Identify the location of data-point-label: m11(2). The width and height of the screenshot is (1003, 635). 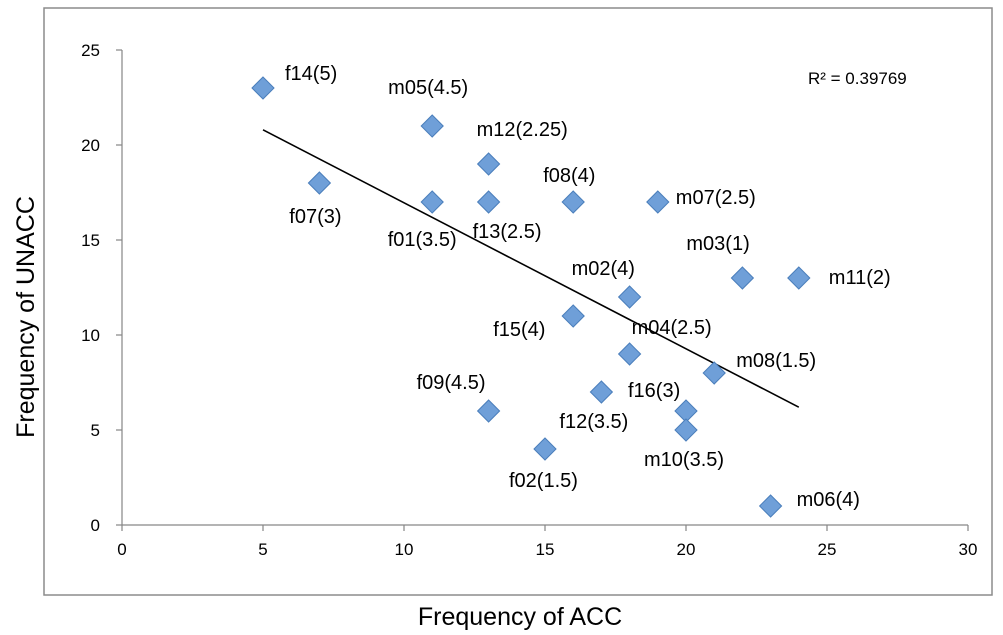
(860, 278).